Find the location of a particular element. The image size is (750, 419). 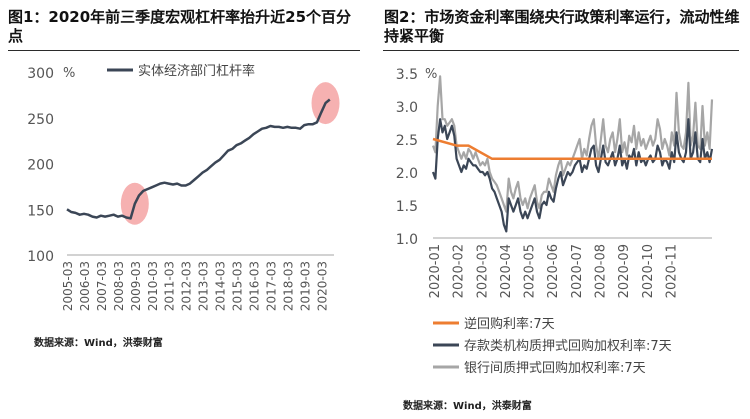

chart2-xtick-label: 2020-03 is located at coordinates (482, 271).